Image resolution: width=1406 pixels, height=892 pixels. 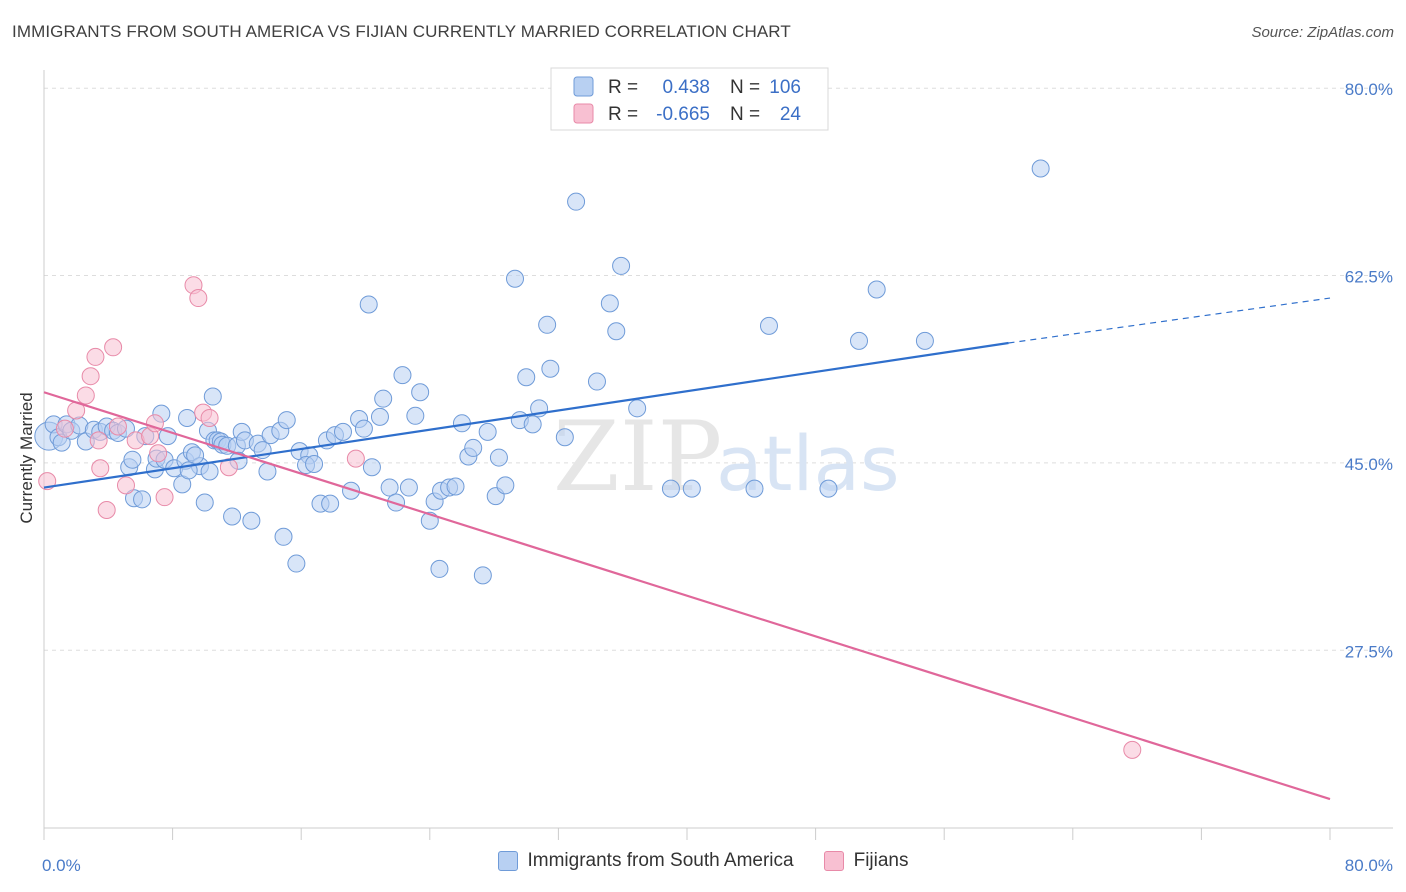 What do you see at coordinates (785, 87) in the screenshot?
I see `legend-n-value-1: 106` at bounding box center [785, 87].